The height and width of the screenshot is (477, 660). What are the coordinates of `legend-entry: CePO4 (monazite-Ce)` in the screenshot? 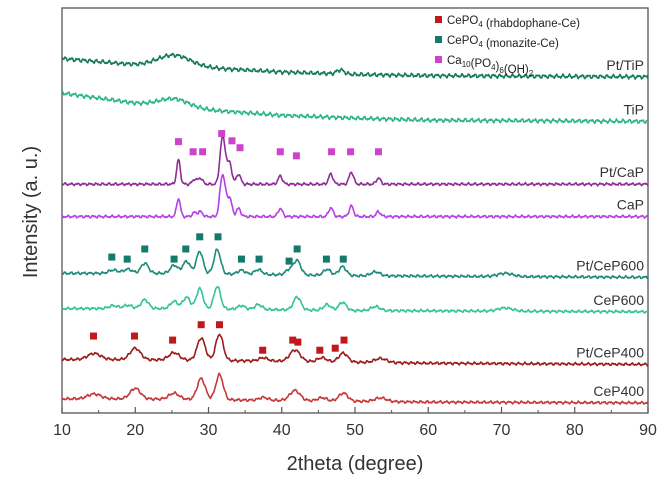 It's located at (503, 42).